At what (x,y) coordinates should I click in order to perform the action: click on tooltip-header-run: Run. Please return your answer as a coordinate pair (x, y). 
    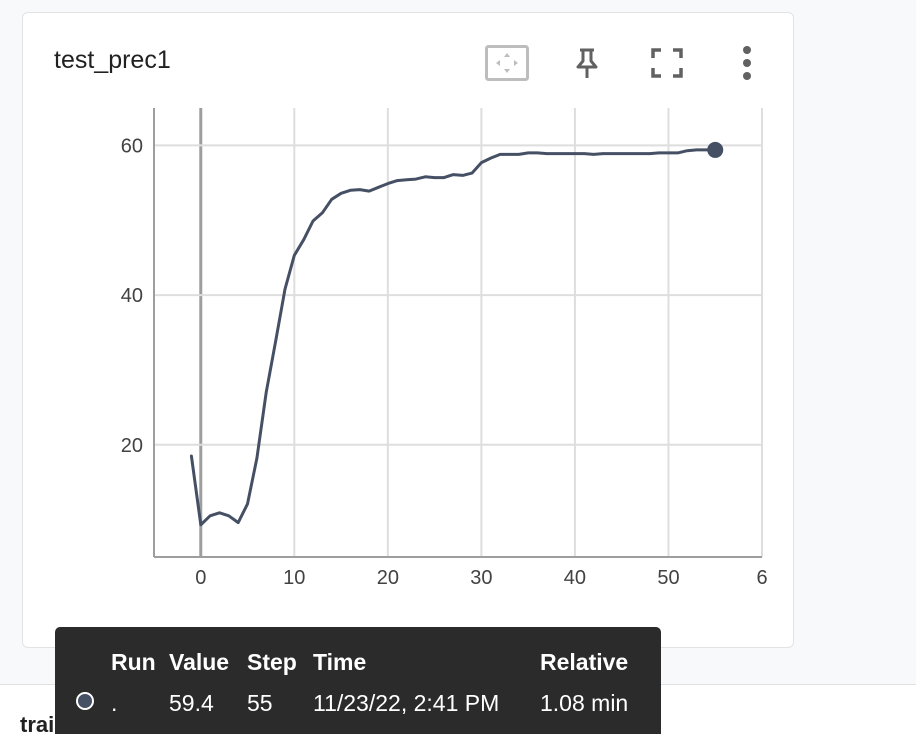
    Looking at the image, I should click on (133, 662).